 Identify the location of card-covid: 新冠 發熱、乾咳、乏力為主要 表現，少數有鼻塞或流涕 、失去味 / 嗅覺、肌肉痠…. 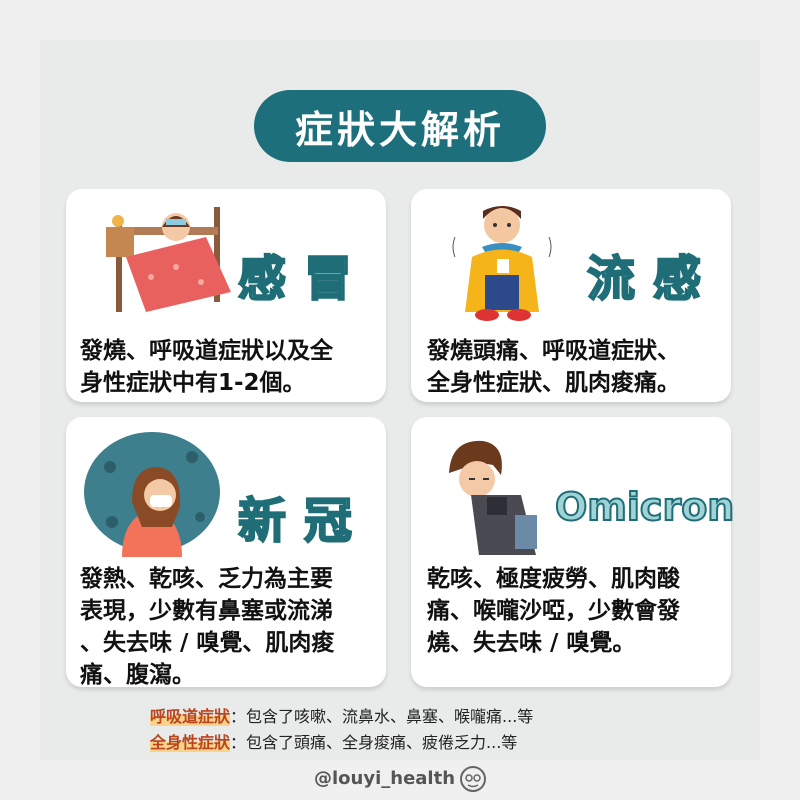
(226, 552).